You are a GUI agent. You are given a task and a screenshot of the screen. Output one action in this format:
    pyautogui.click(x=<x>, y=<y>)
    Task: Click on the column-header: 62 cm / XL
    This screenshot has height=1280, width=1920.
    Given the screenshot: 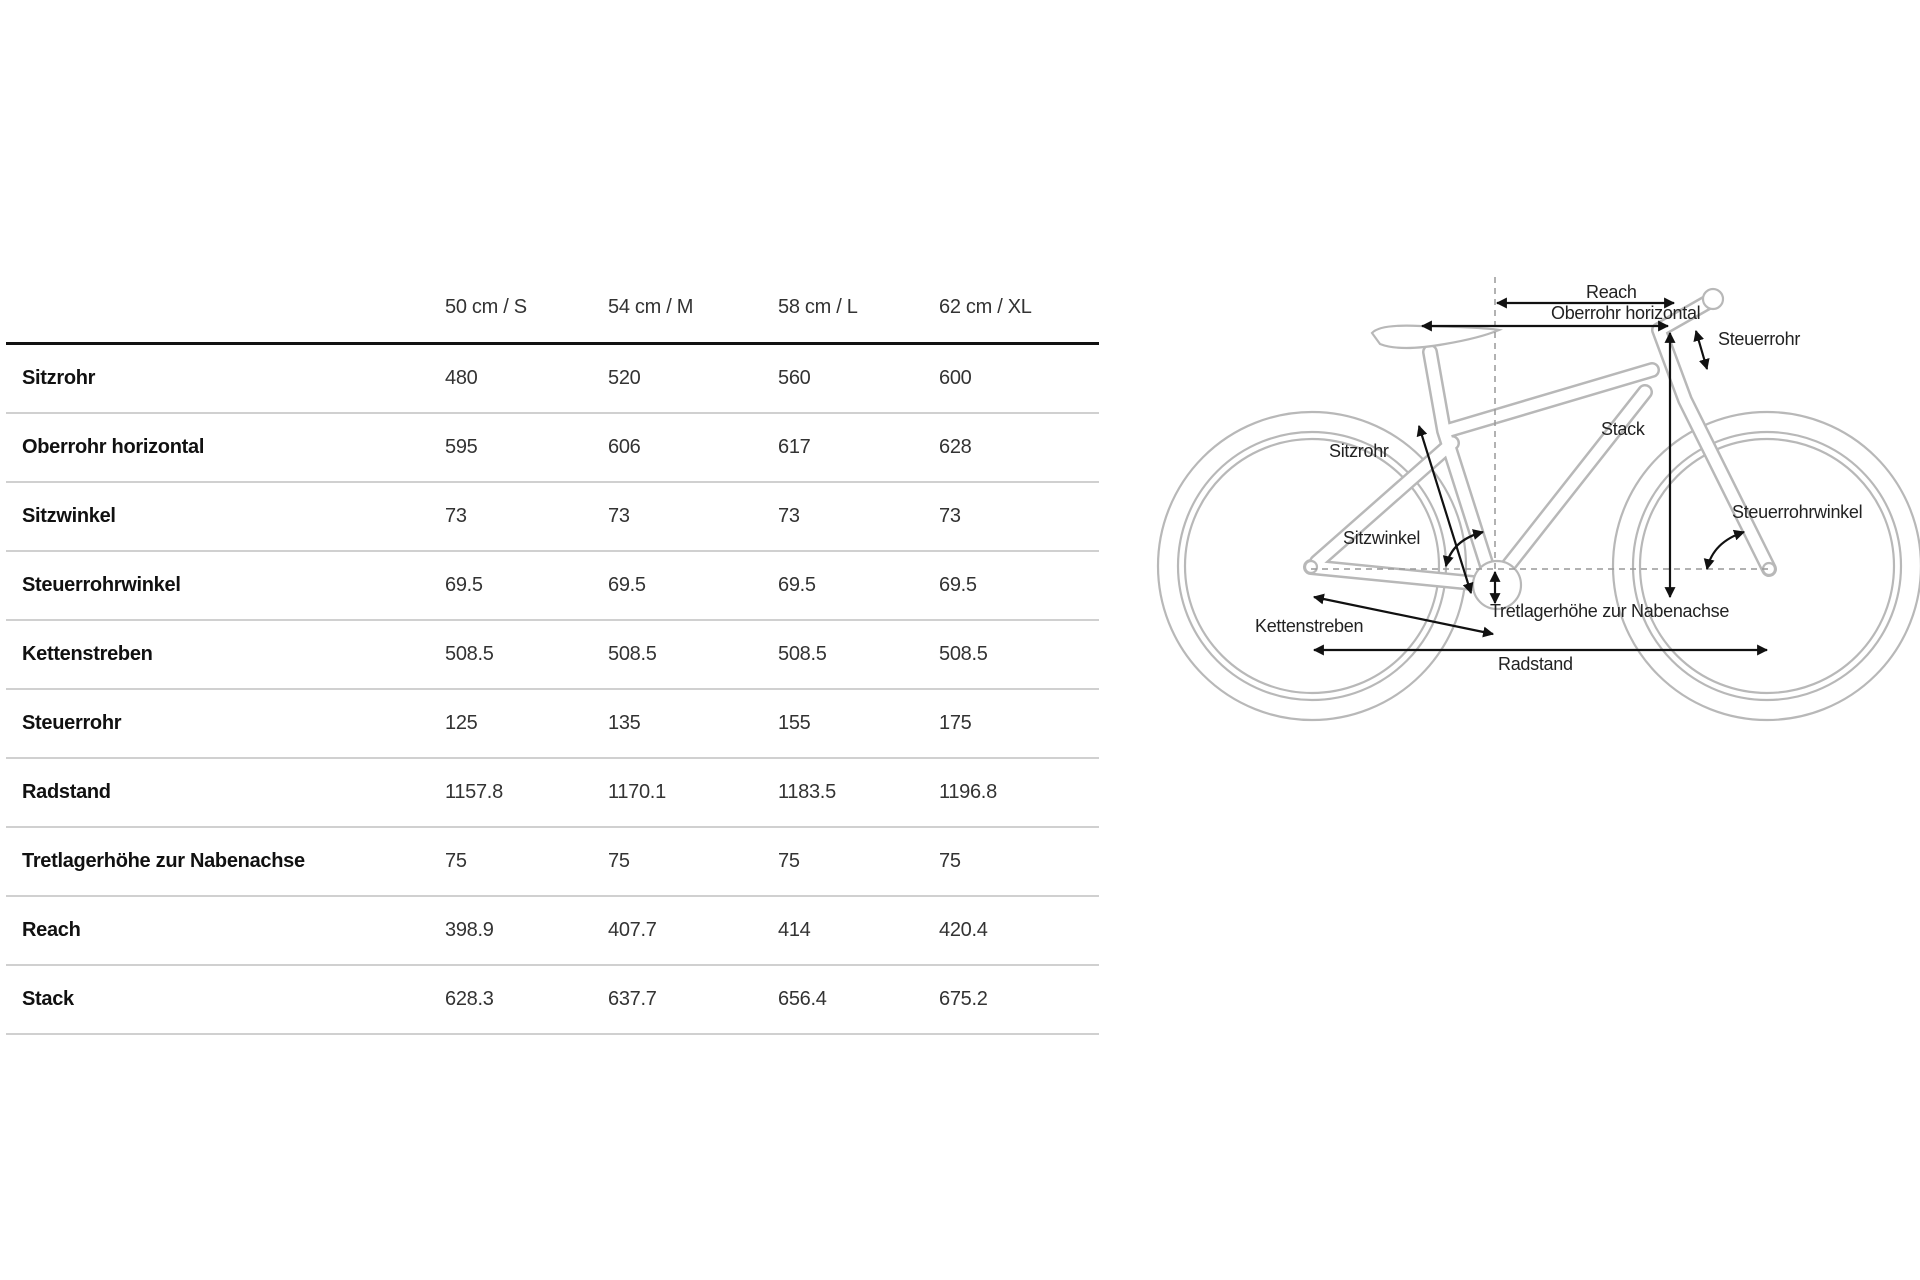 What is the action you would take?
    pyautogui.click(x=985, y=307)
    